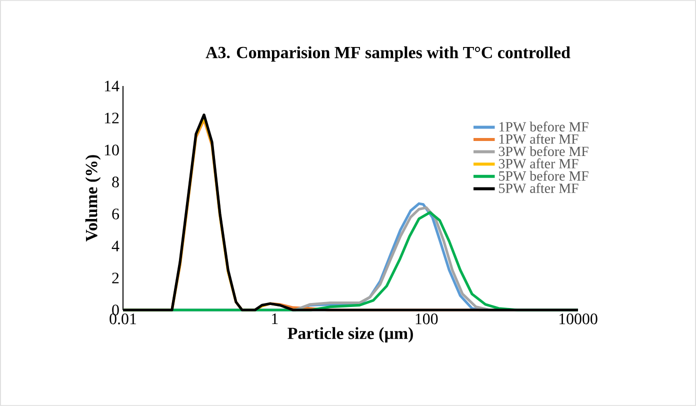  Describe the element at coordinates (275, 319) in the screenshot. I see `x-tick-label: 1` at that location.